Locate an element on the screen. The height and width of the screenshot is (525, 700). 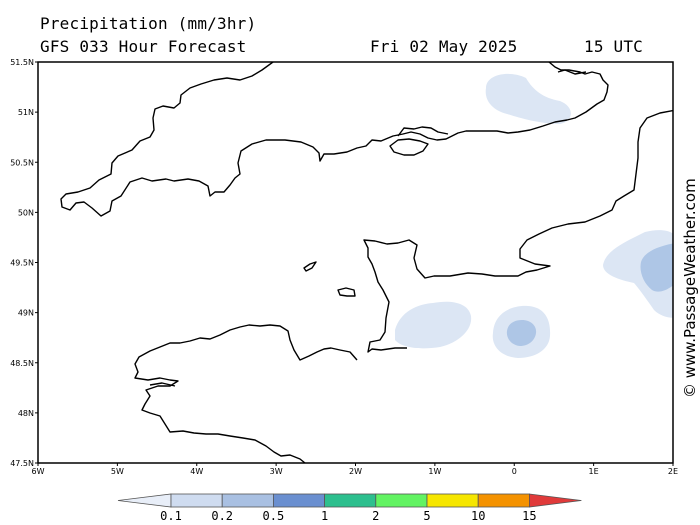
thames-estuary-shore is located at coordinates (572, 72).